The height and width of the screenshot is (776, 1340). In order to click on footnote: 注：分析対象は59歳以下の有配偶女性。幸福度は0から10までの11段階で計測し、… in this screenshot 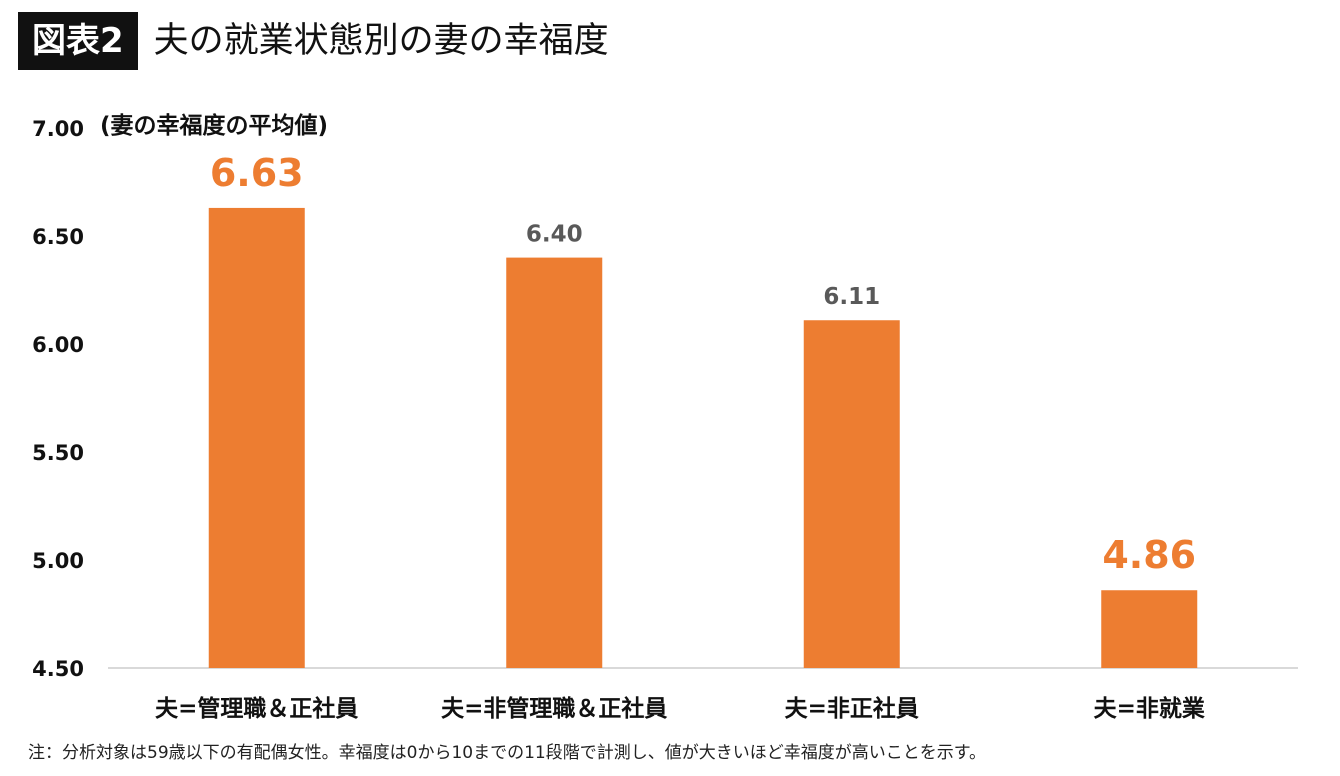, I will do `click(507, 753)`.